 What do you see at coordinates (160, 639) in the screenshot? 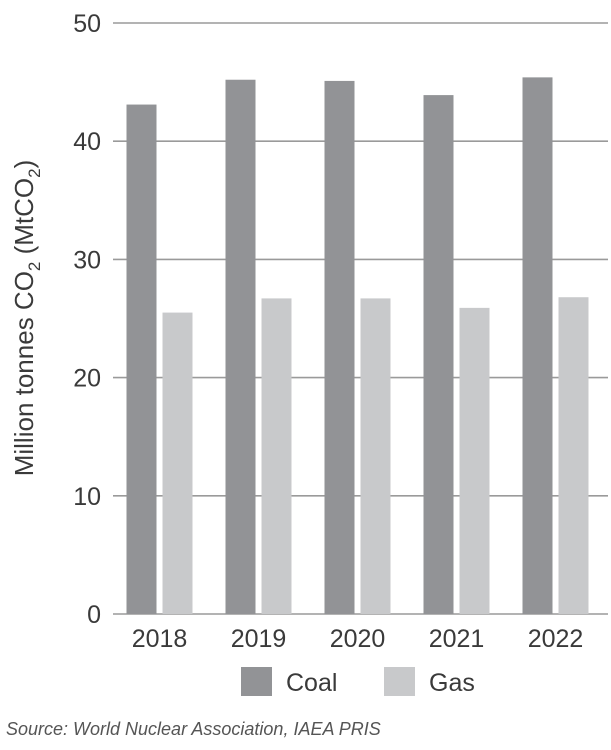
I see `x-tick-label: 2018` at bounding box center [160, 639].